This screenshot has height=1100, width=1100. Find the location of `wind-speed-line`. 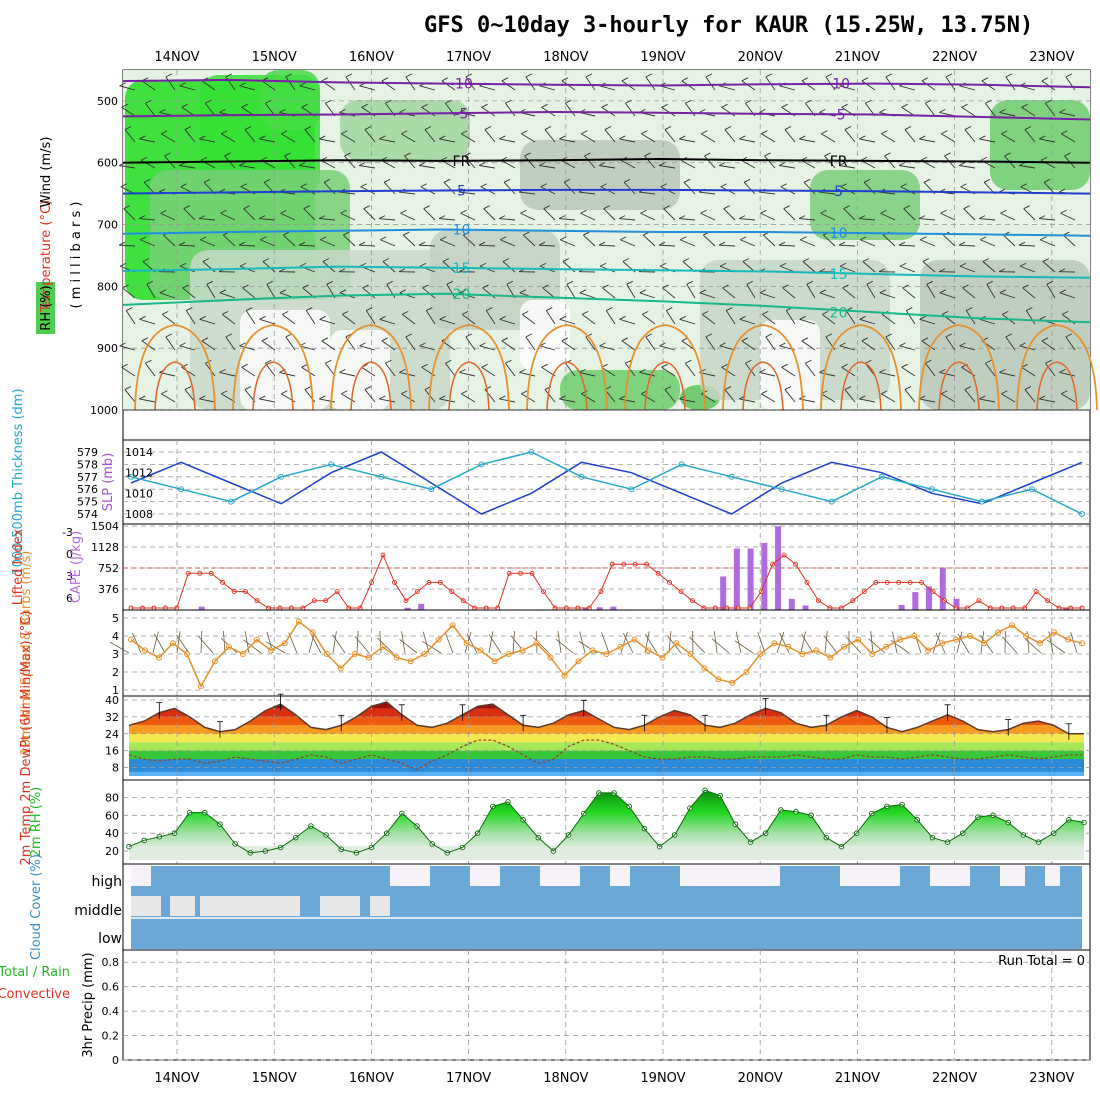

wind-speed-line is located at coordinates (606, 654).